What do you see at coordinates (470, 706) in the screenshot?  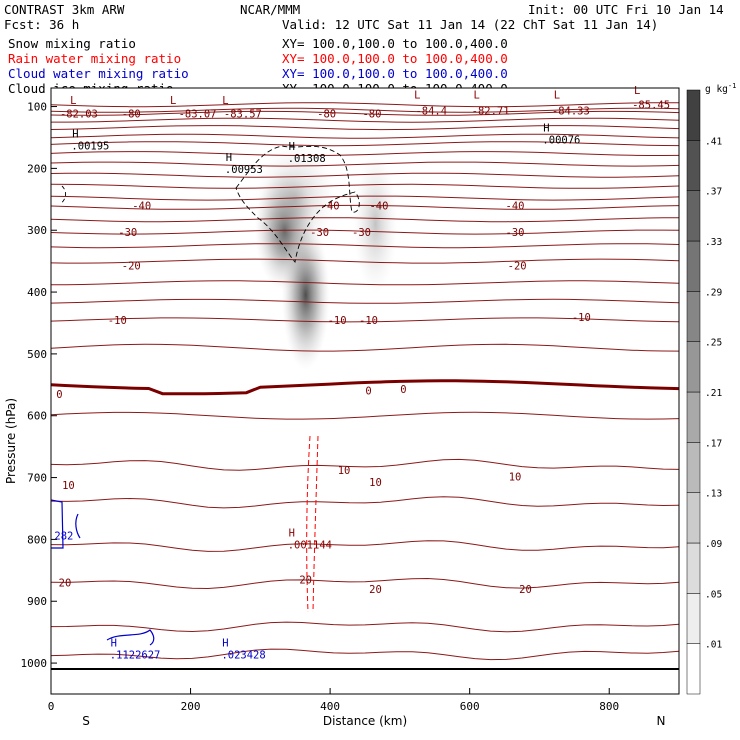 I see `x-tick-label: 600` at bounding box center [470, 706].